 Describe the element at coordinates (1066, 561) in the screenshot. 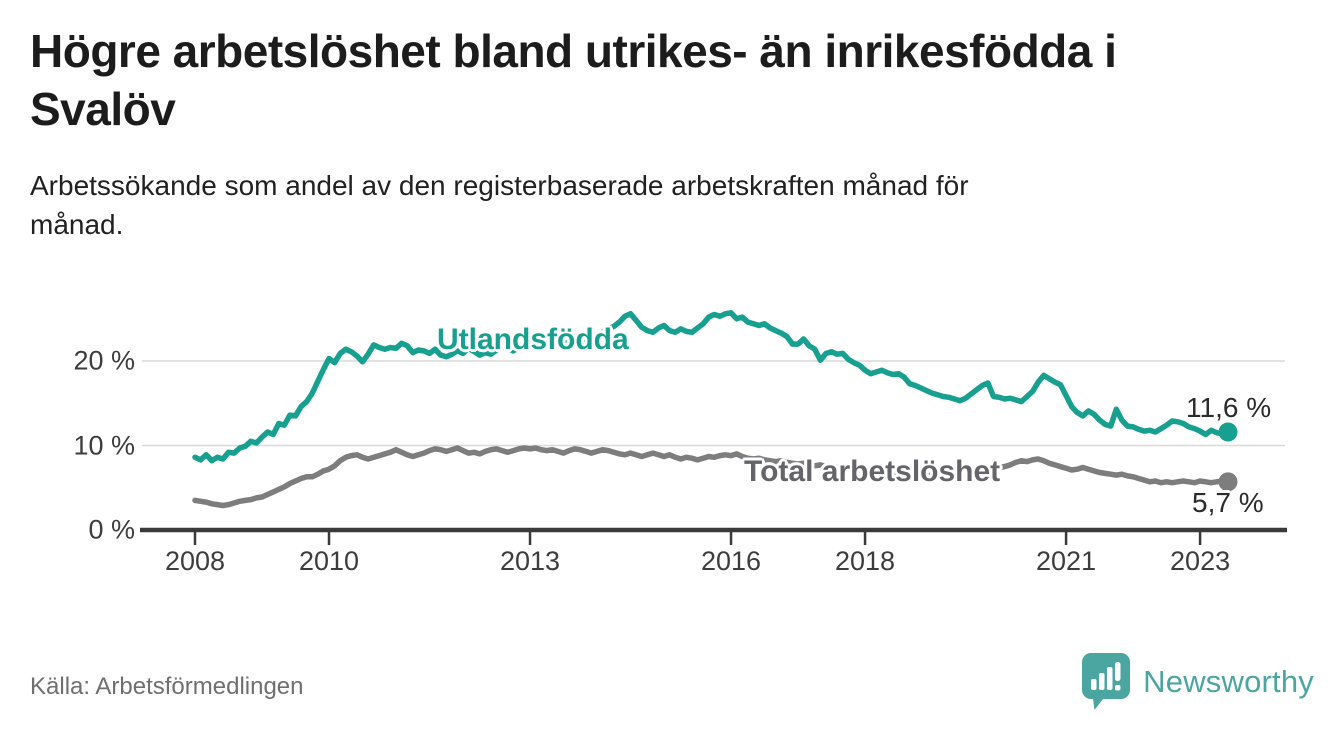

I see `x-axis-tick-2021: 2021` at that location.